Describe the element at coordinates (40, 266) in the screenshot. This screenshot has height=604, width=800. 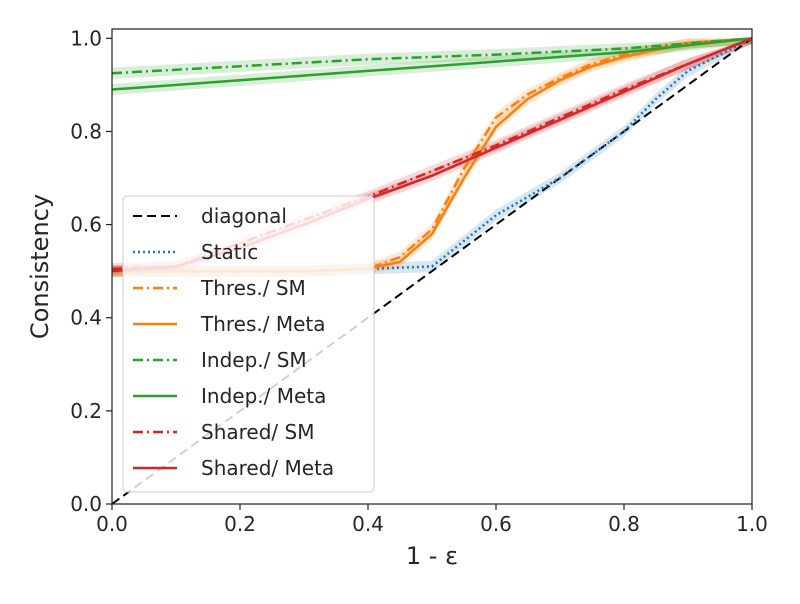
I see `y-axis-label: Consistency` at that location.